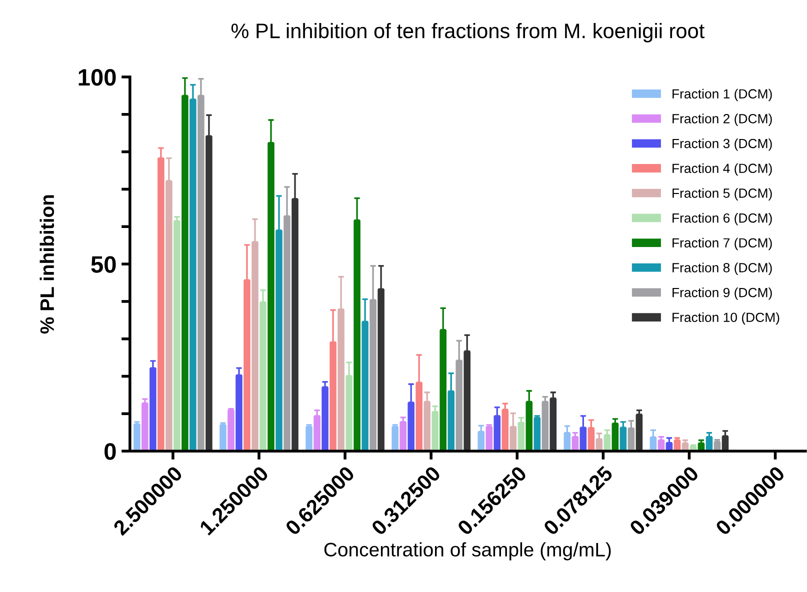 The height and width of the screenshot is (592, 807). Describe the element at coordinates (97, 77) in the screenshot. I see `y-tick-label: 100` at that location.